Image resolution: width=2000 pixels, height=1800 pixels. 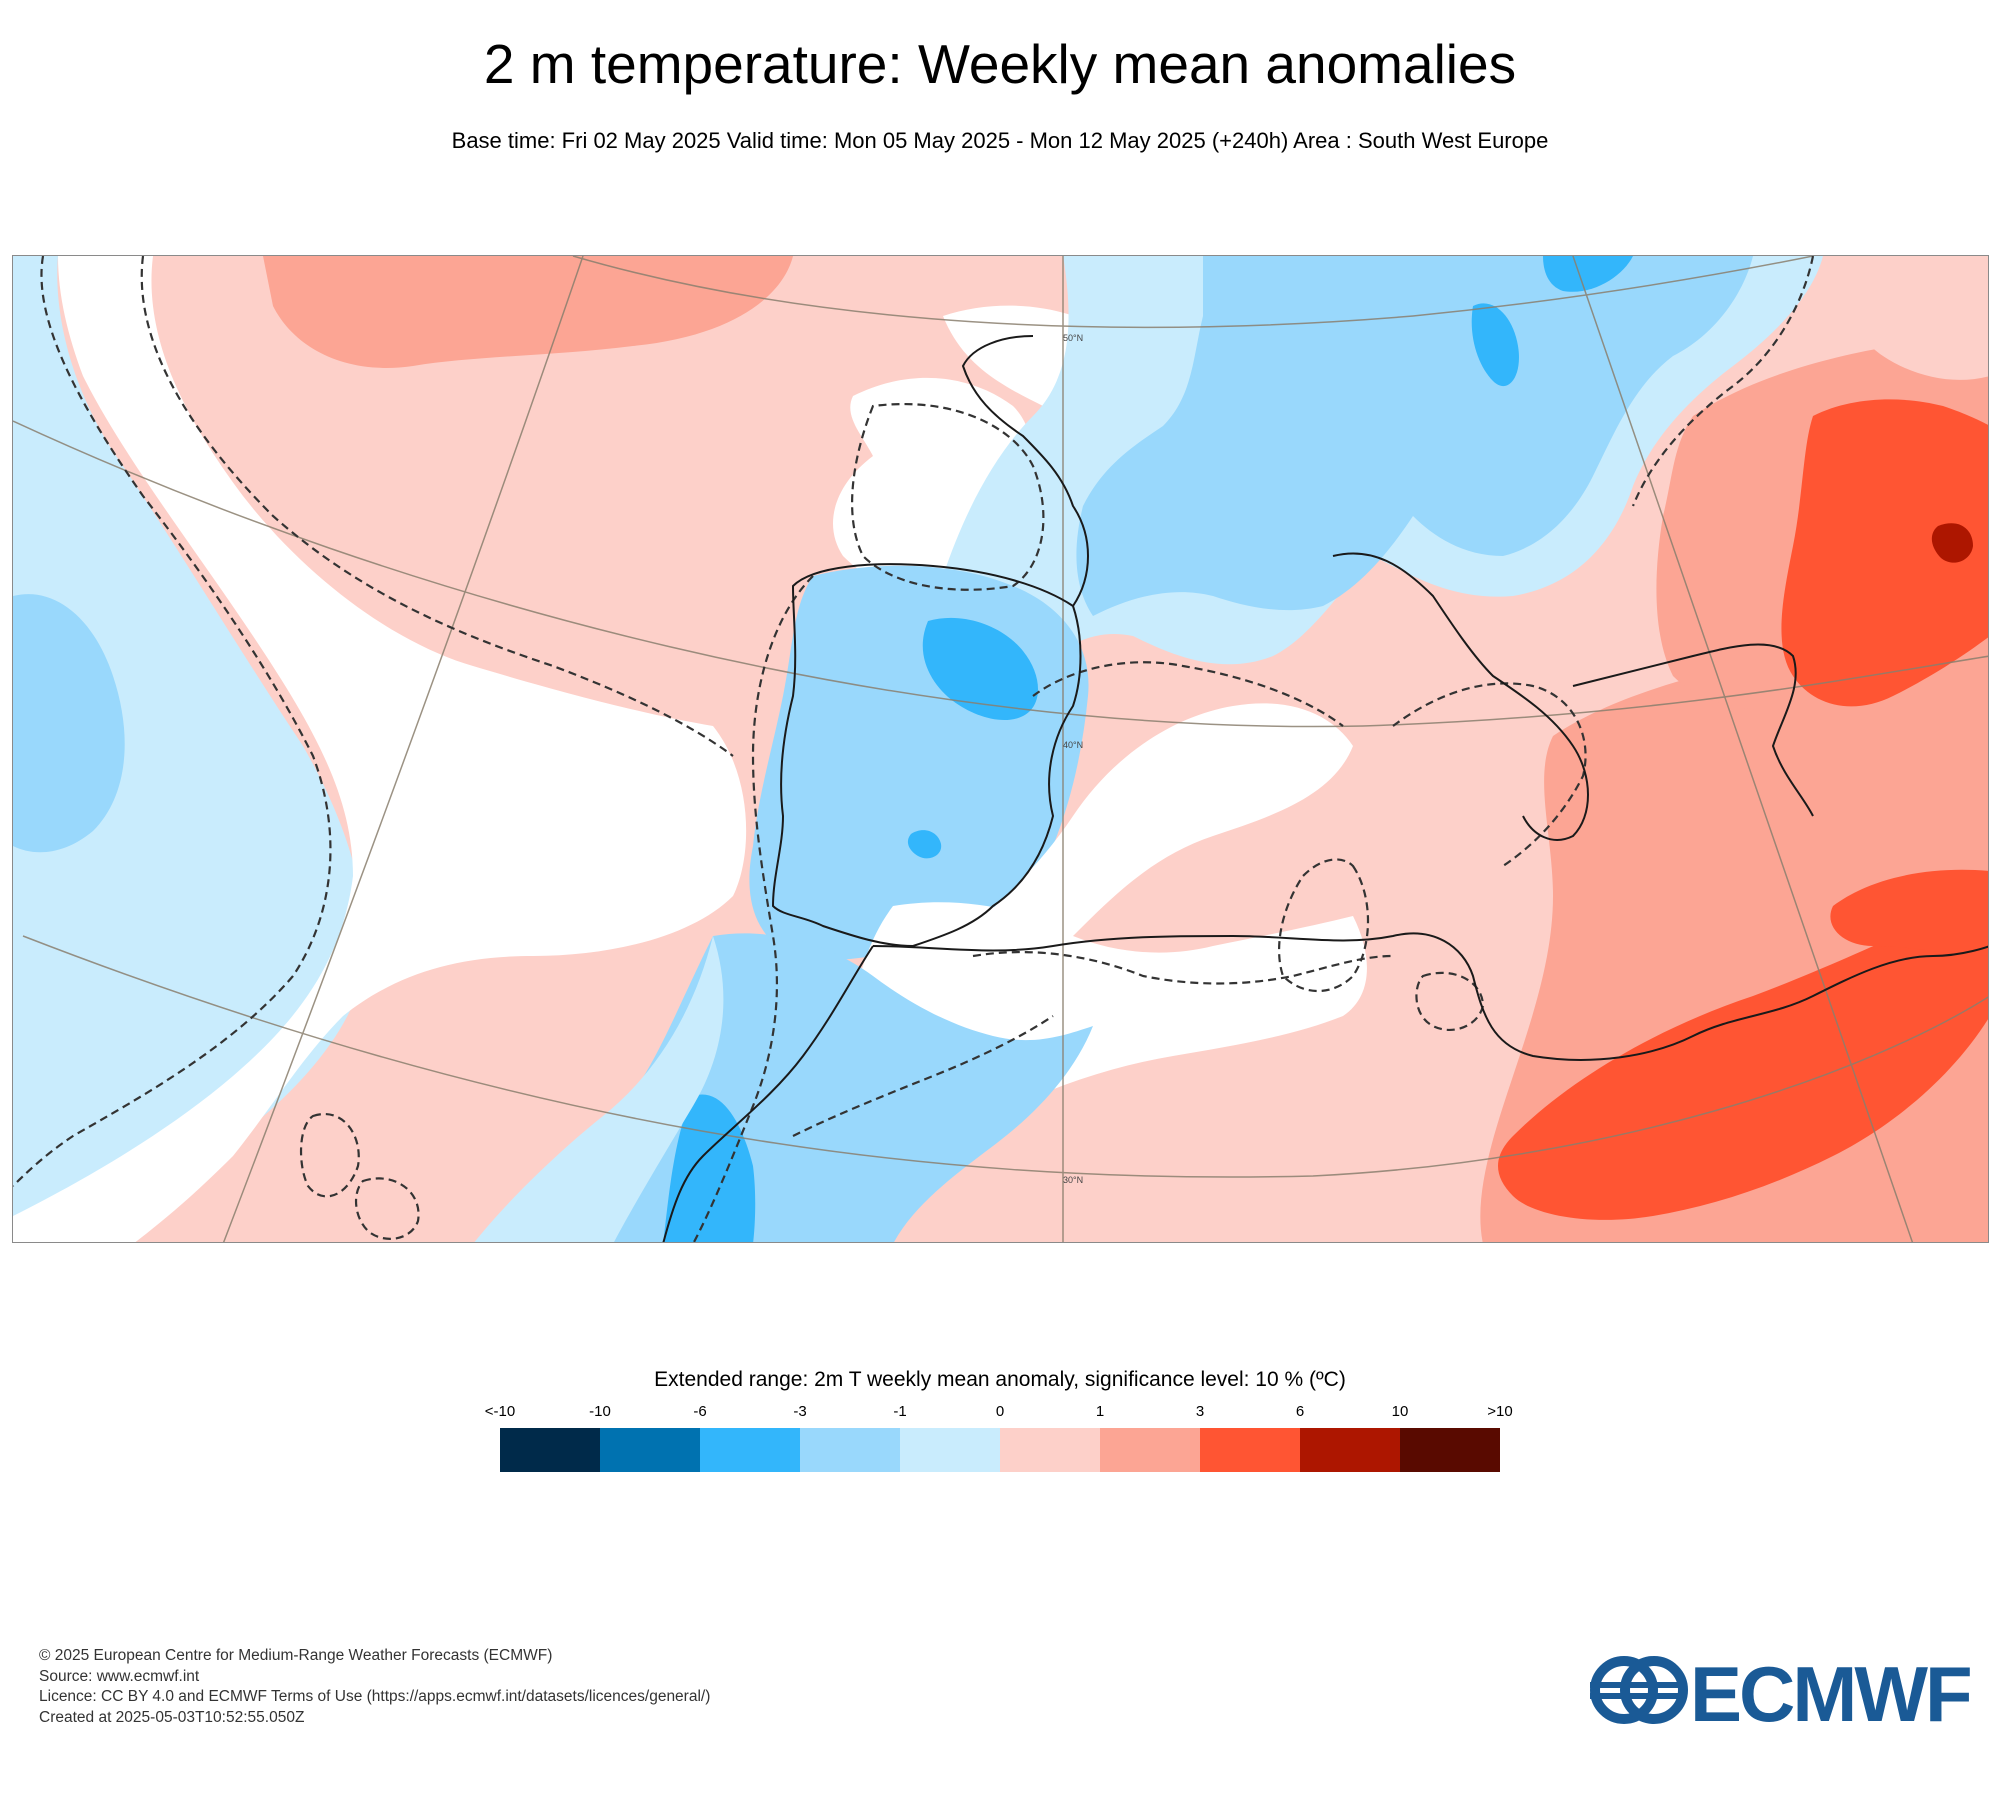 What do you see at coordinates (1831, 1694) in the screenshot?
I see `ecmwf-logo-text: ECMWF` at bounding box center [1831, 1694].